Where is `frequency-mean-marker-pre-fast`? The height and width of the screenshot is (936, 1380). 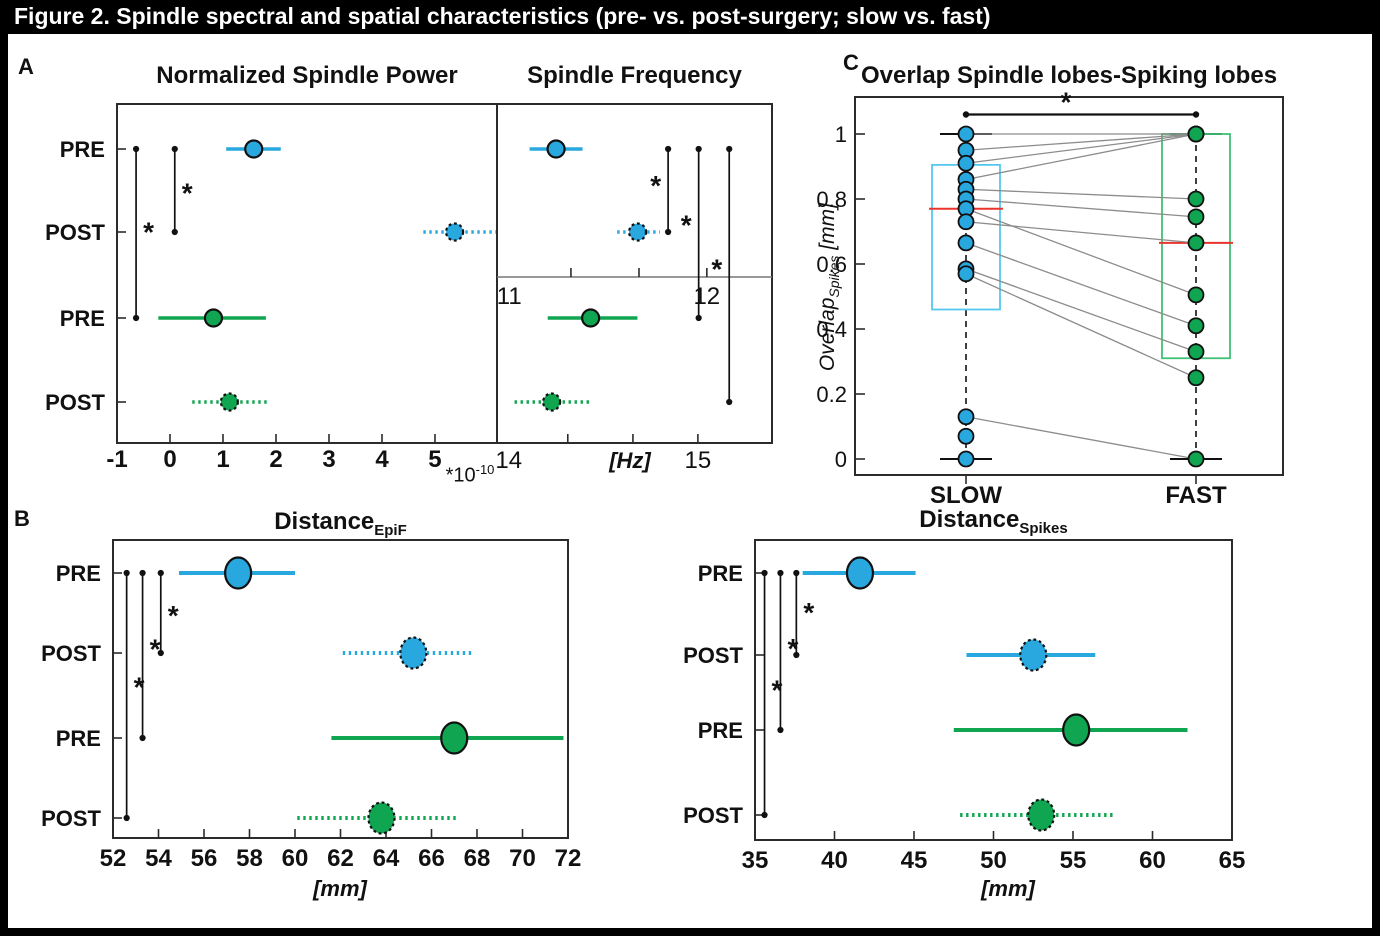 frequency-mean-marker-pre-fast is located at coordinates (591, 318).